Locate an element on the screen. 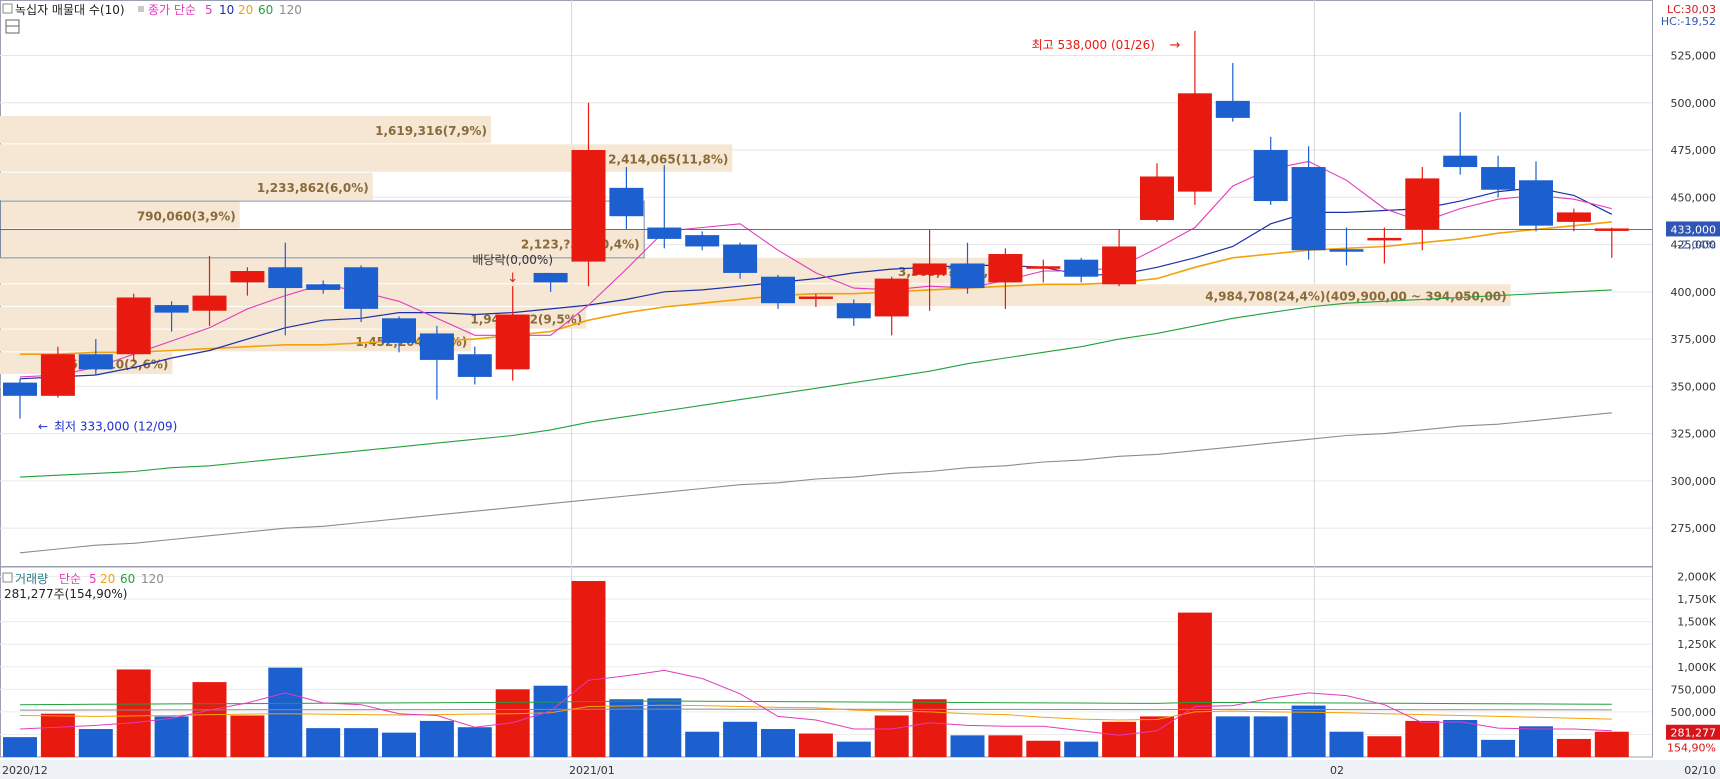 The width and height of the screenshot is (1720, 779). x-end-label: 02/10 is located at coordinates (1700, 770).